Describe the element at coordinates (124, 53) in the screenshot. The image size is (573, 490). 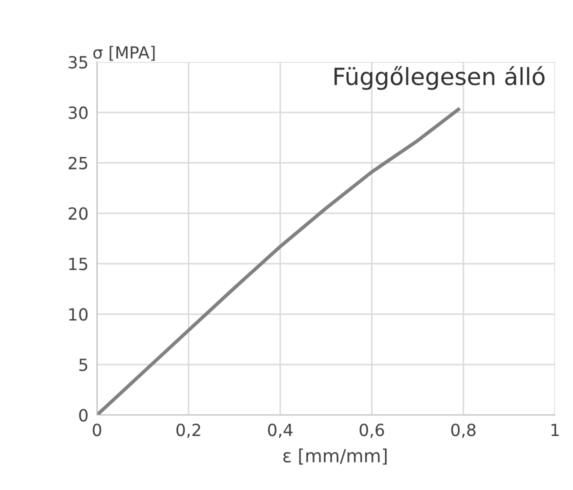
I see `y-axis-title: σ [MPA]` at that location.